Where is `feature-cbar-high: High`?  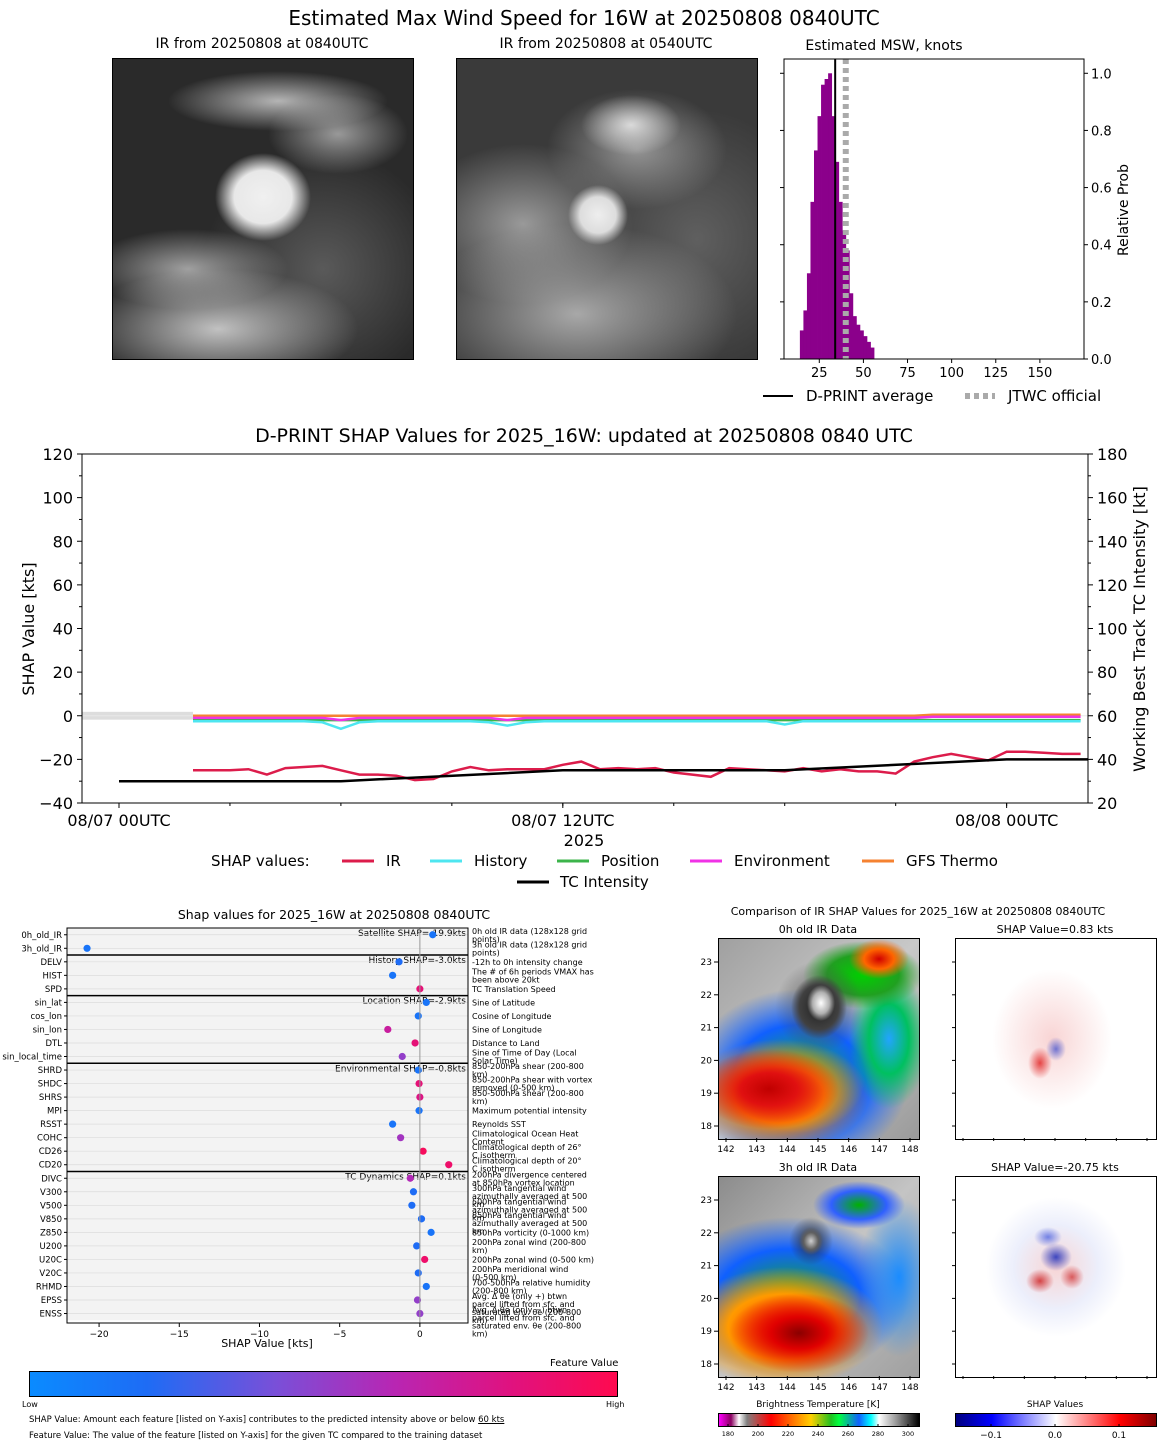
feature-cbar-high: High is located at coordinates (615, 1404).